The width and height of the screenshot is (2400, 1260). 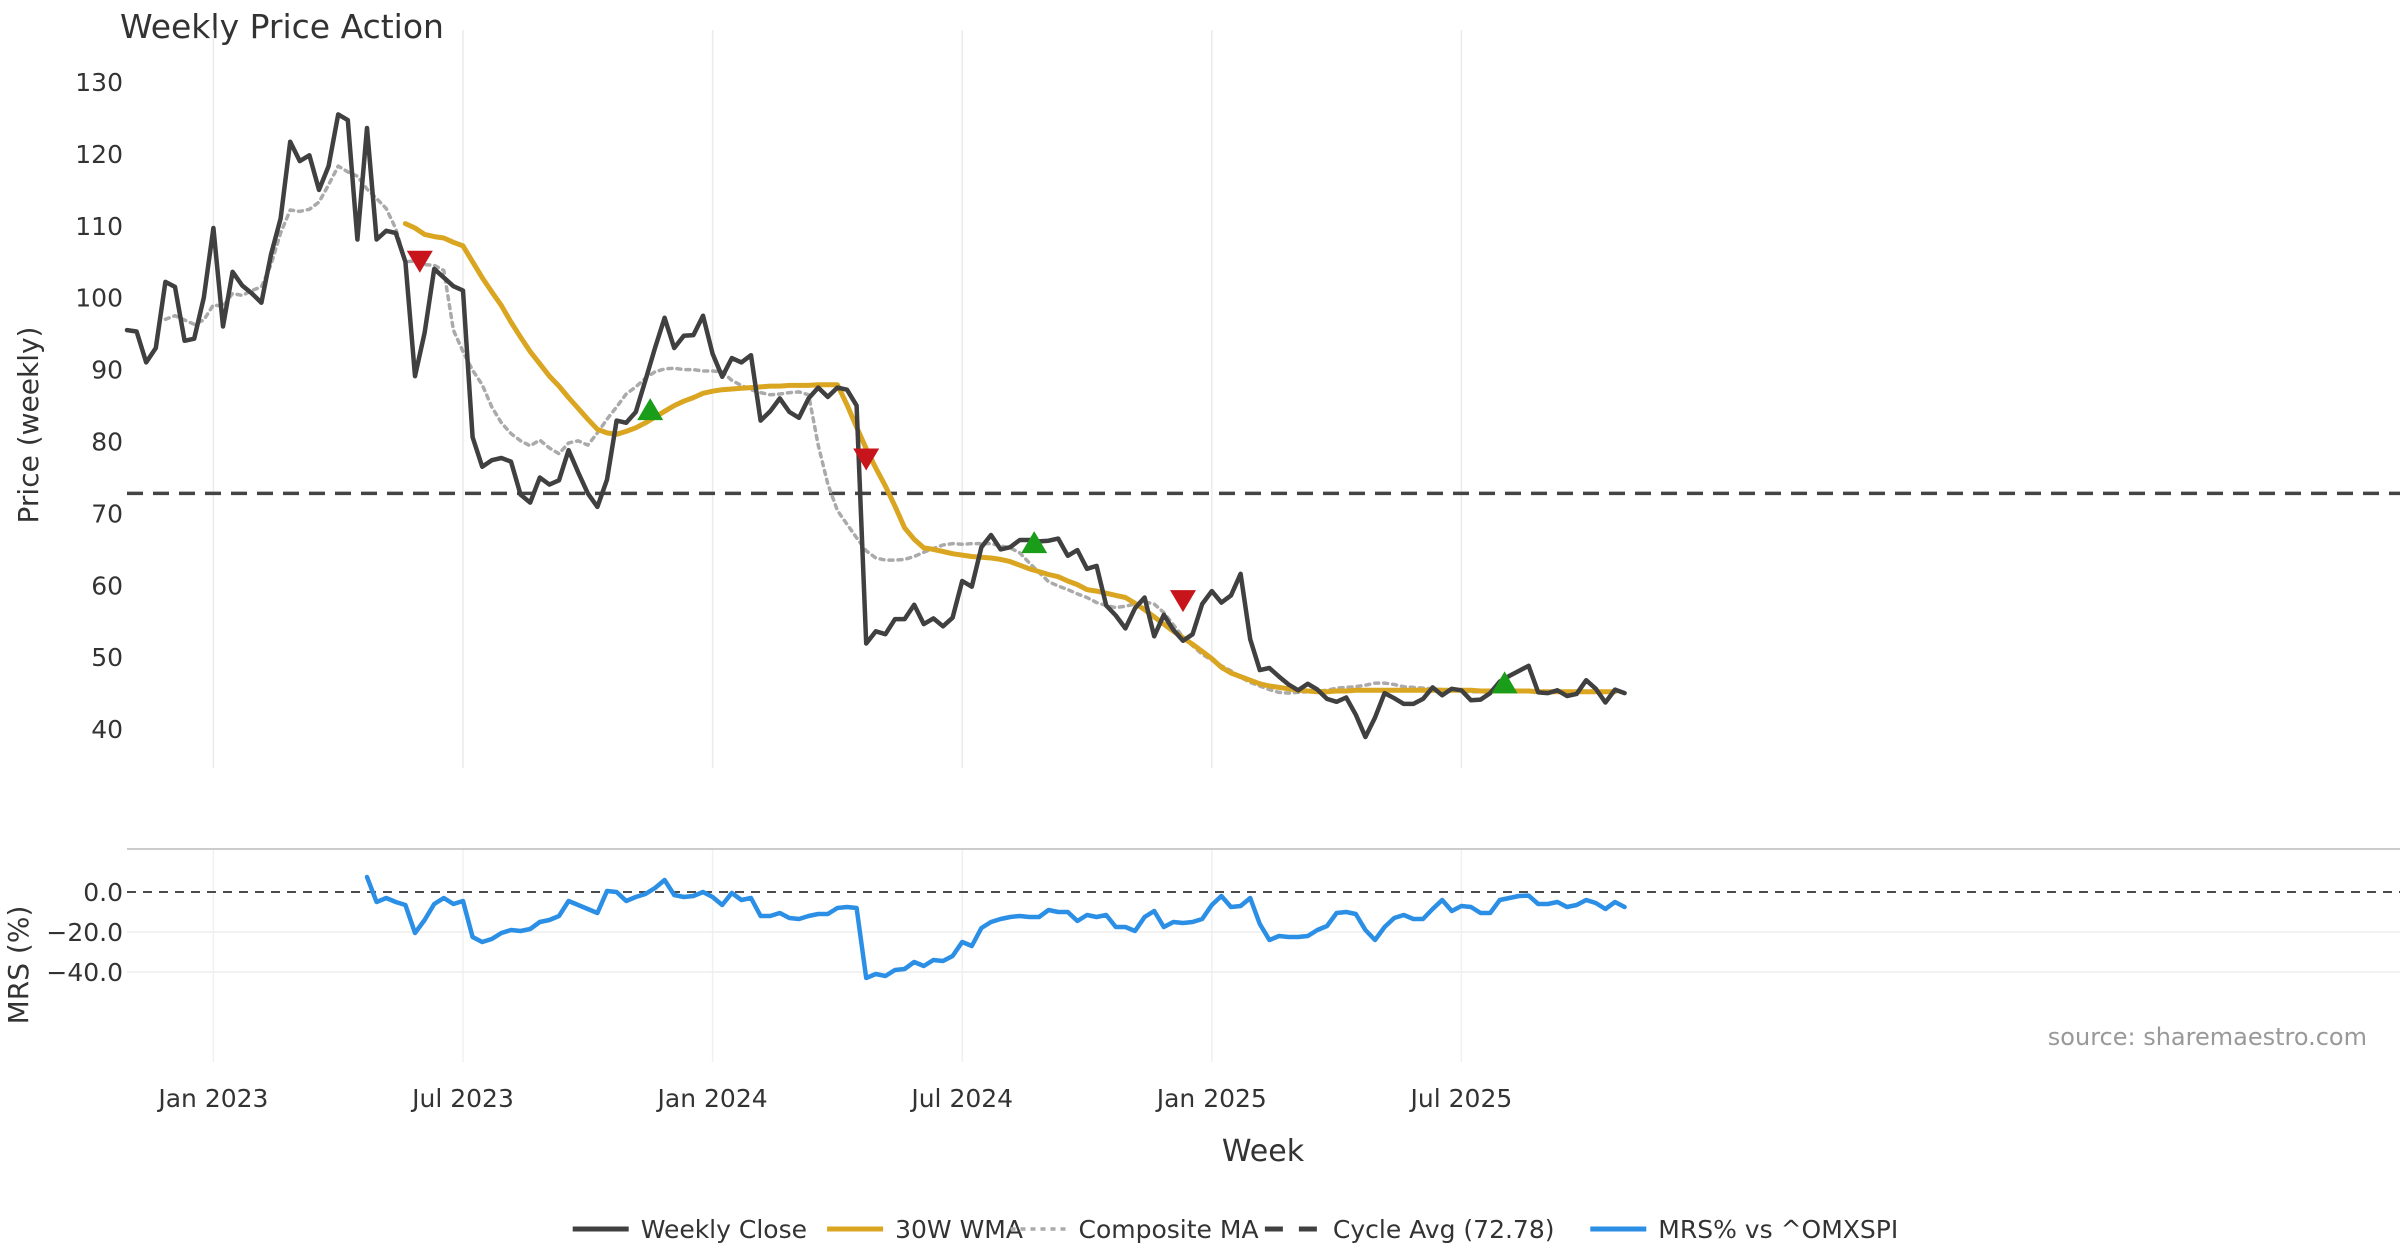 I want to click on price-y-tick-label-5: 80, so click(x=107, y=442).